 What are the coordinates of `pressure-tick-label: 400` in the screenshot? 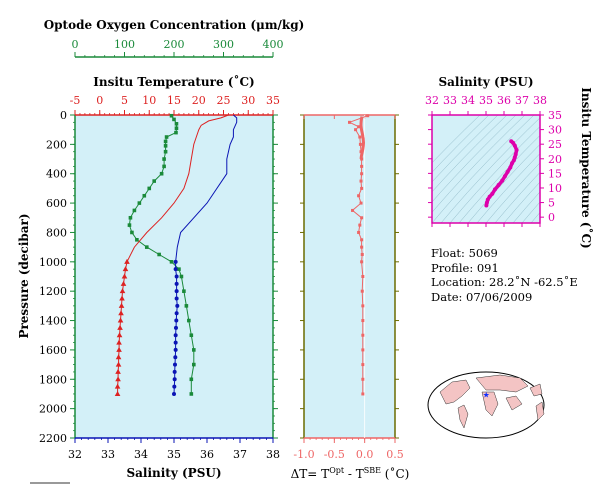 It's located at (56, 174).